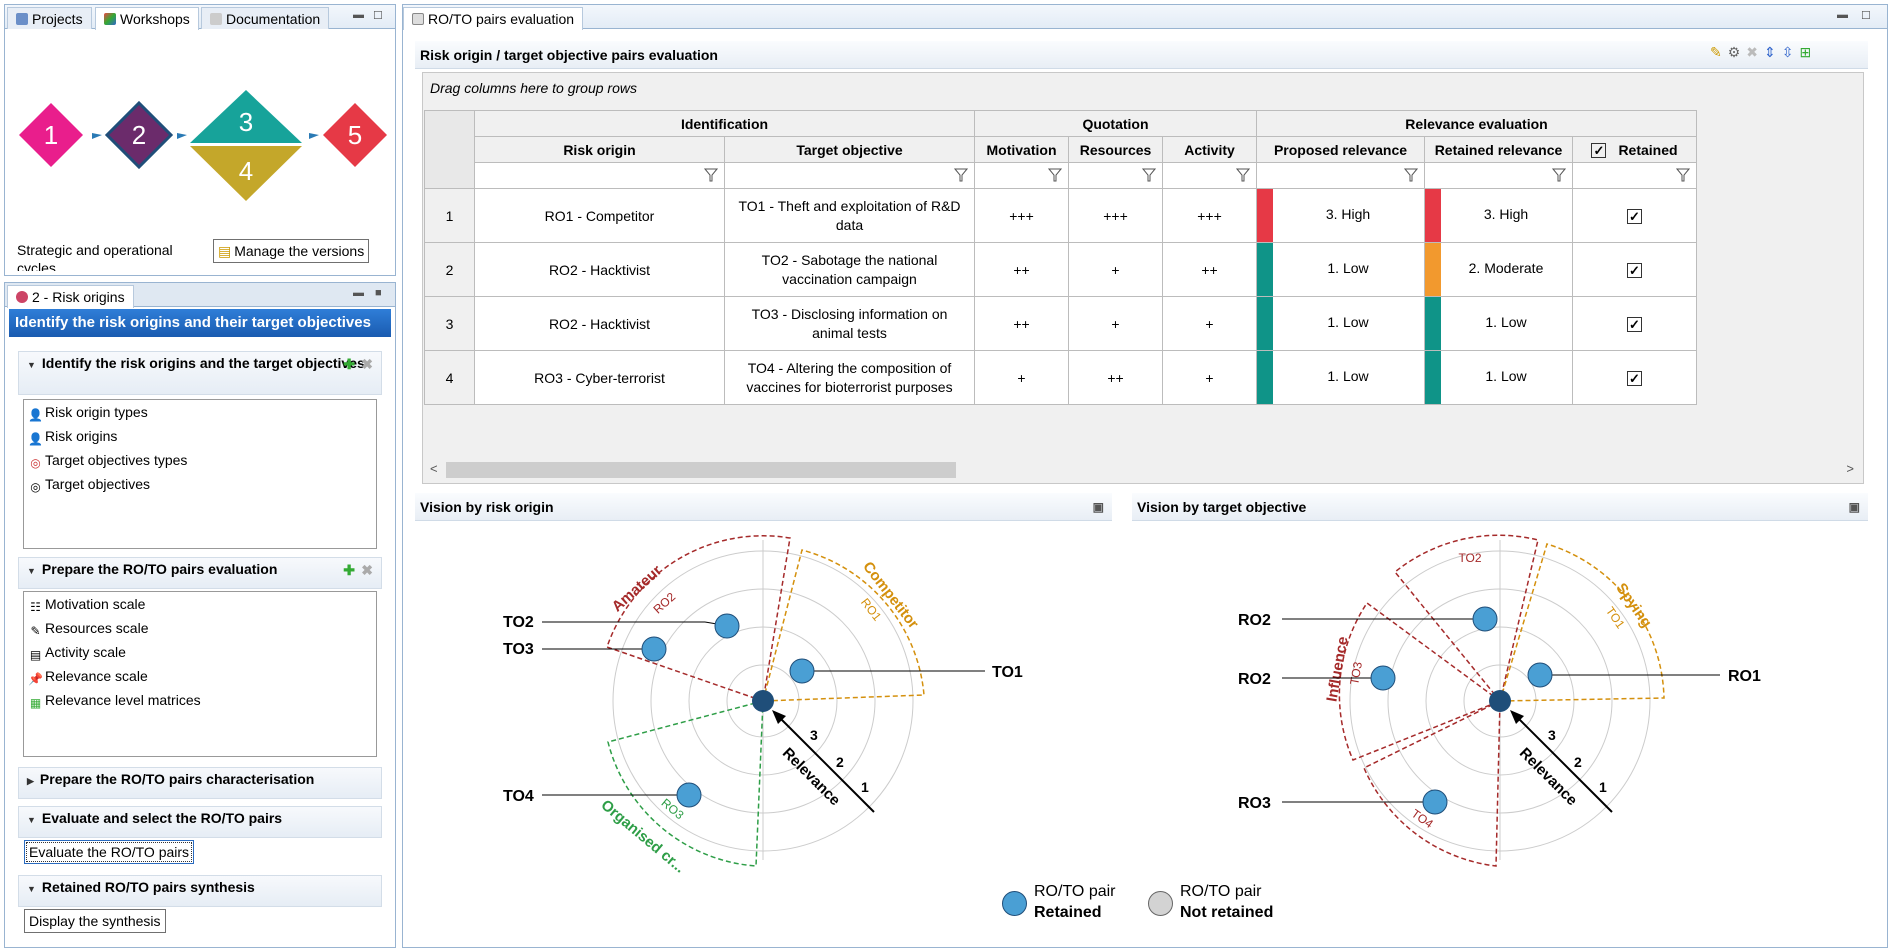 The height and width of the screenshot is (951, 1892). I want to click on group-relevance-evaluation: Relevance evaluation, so click(1476, 123).